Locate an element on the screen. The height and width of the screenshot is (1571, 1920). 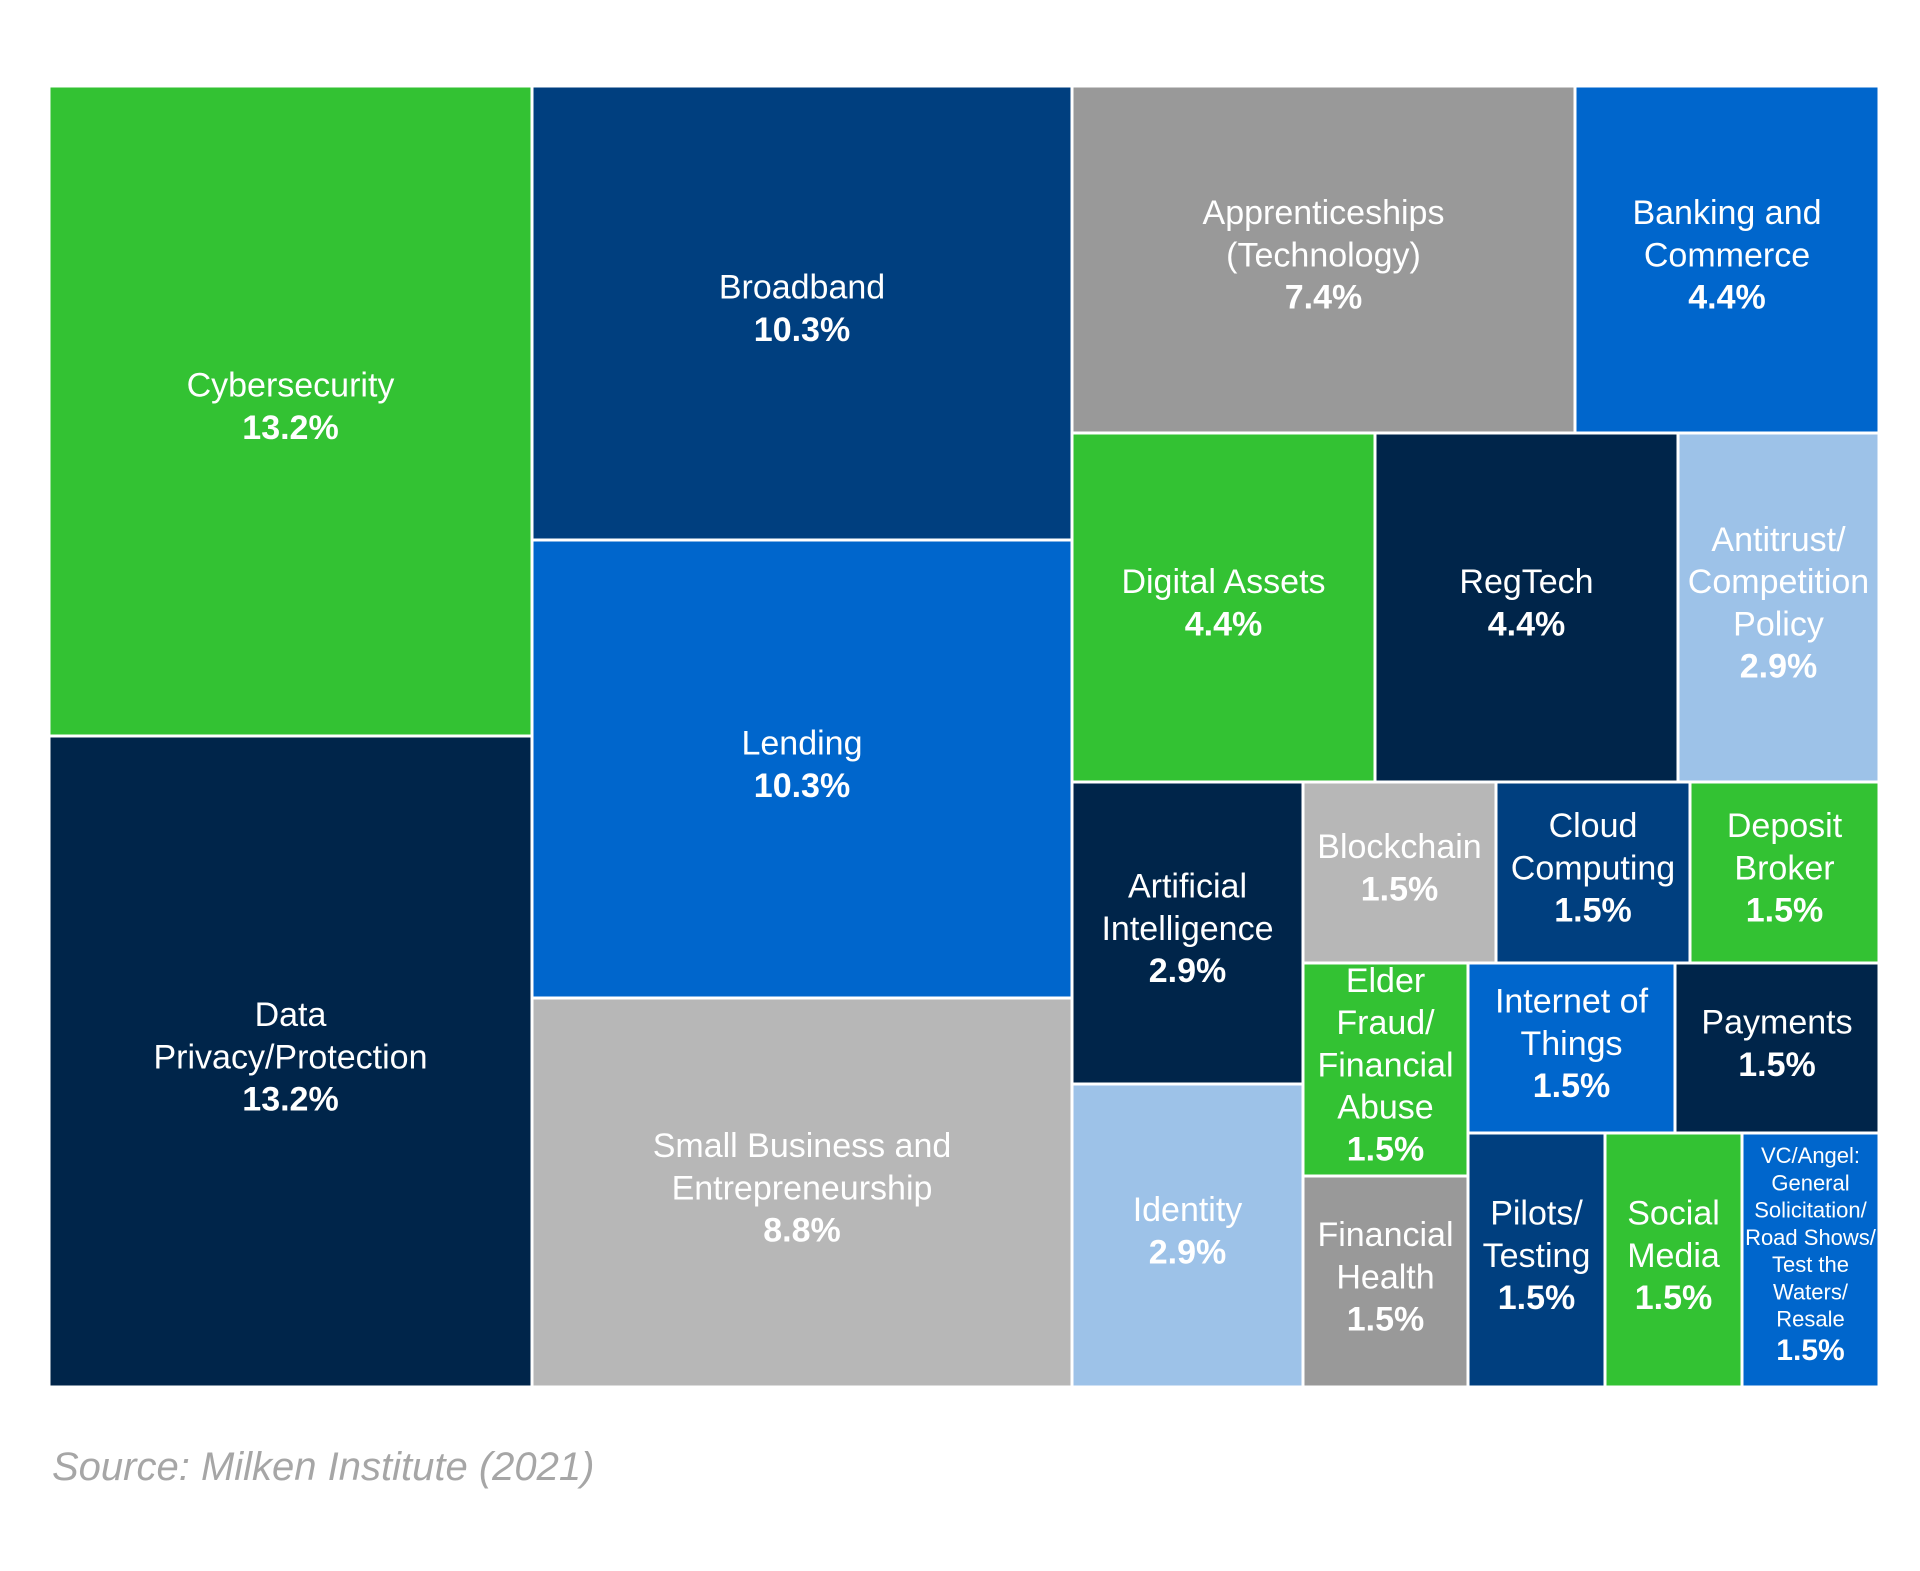
tile-value-data-privacy-protection: 13.2% is located at coordinates (290, 1099).